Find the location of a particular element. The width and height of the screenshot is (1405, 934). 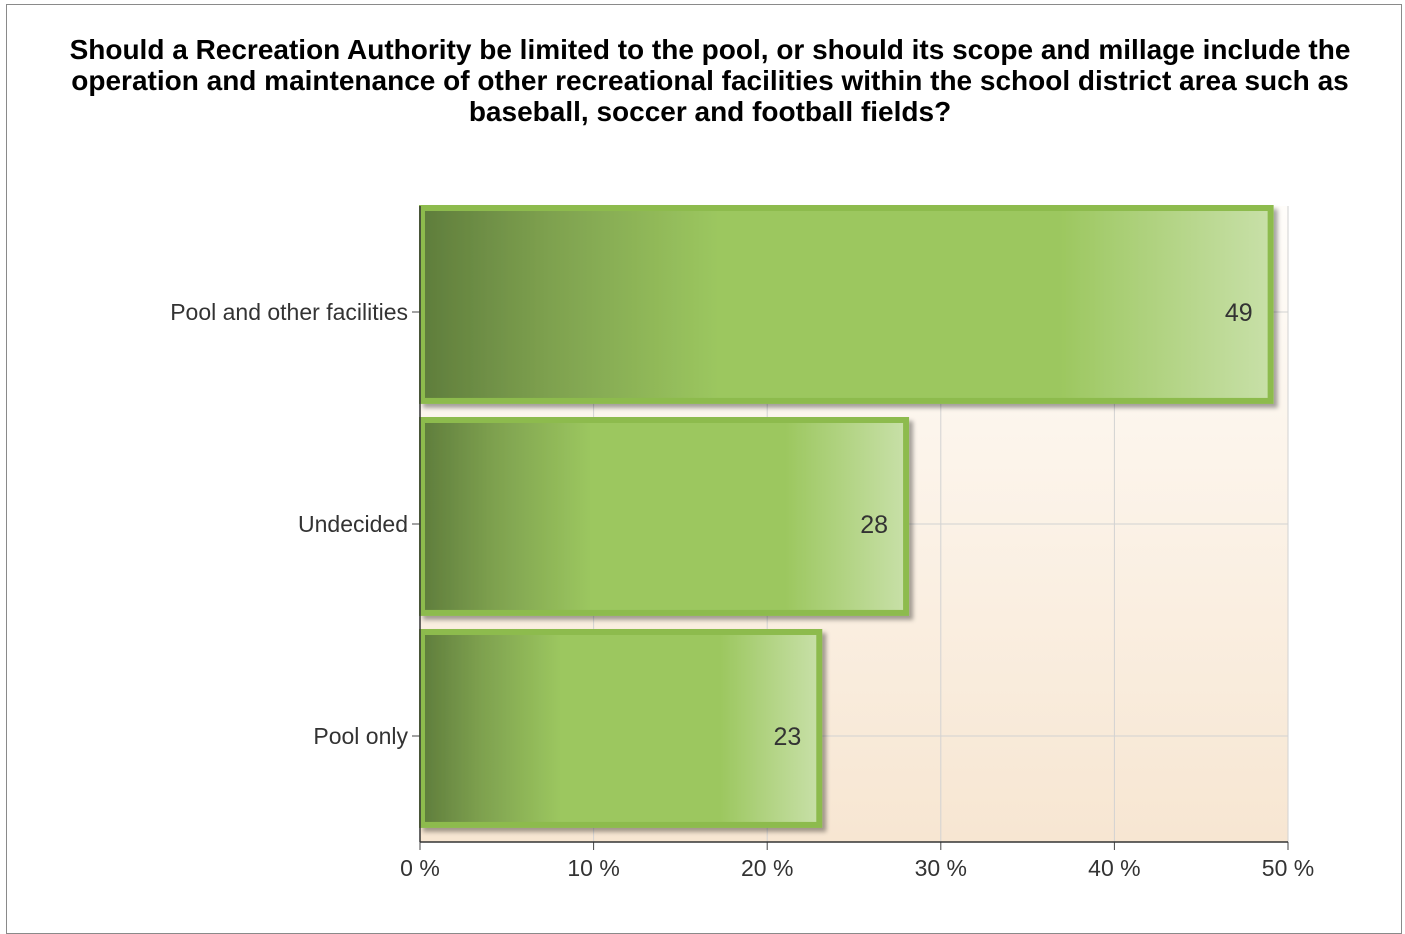

x-tick-label: 0 % is located at coordinates (420, 868).